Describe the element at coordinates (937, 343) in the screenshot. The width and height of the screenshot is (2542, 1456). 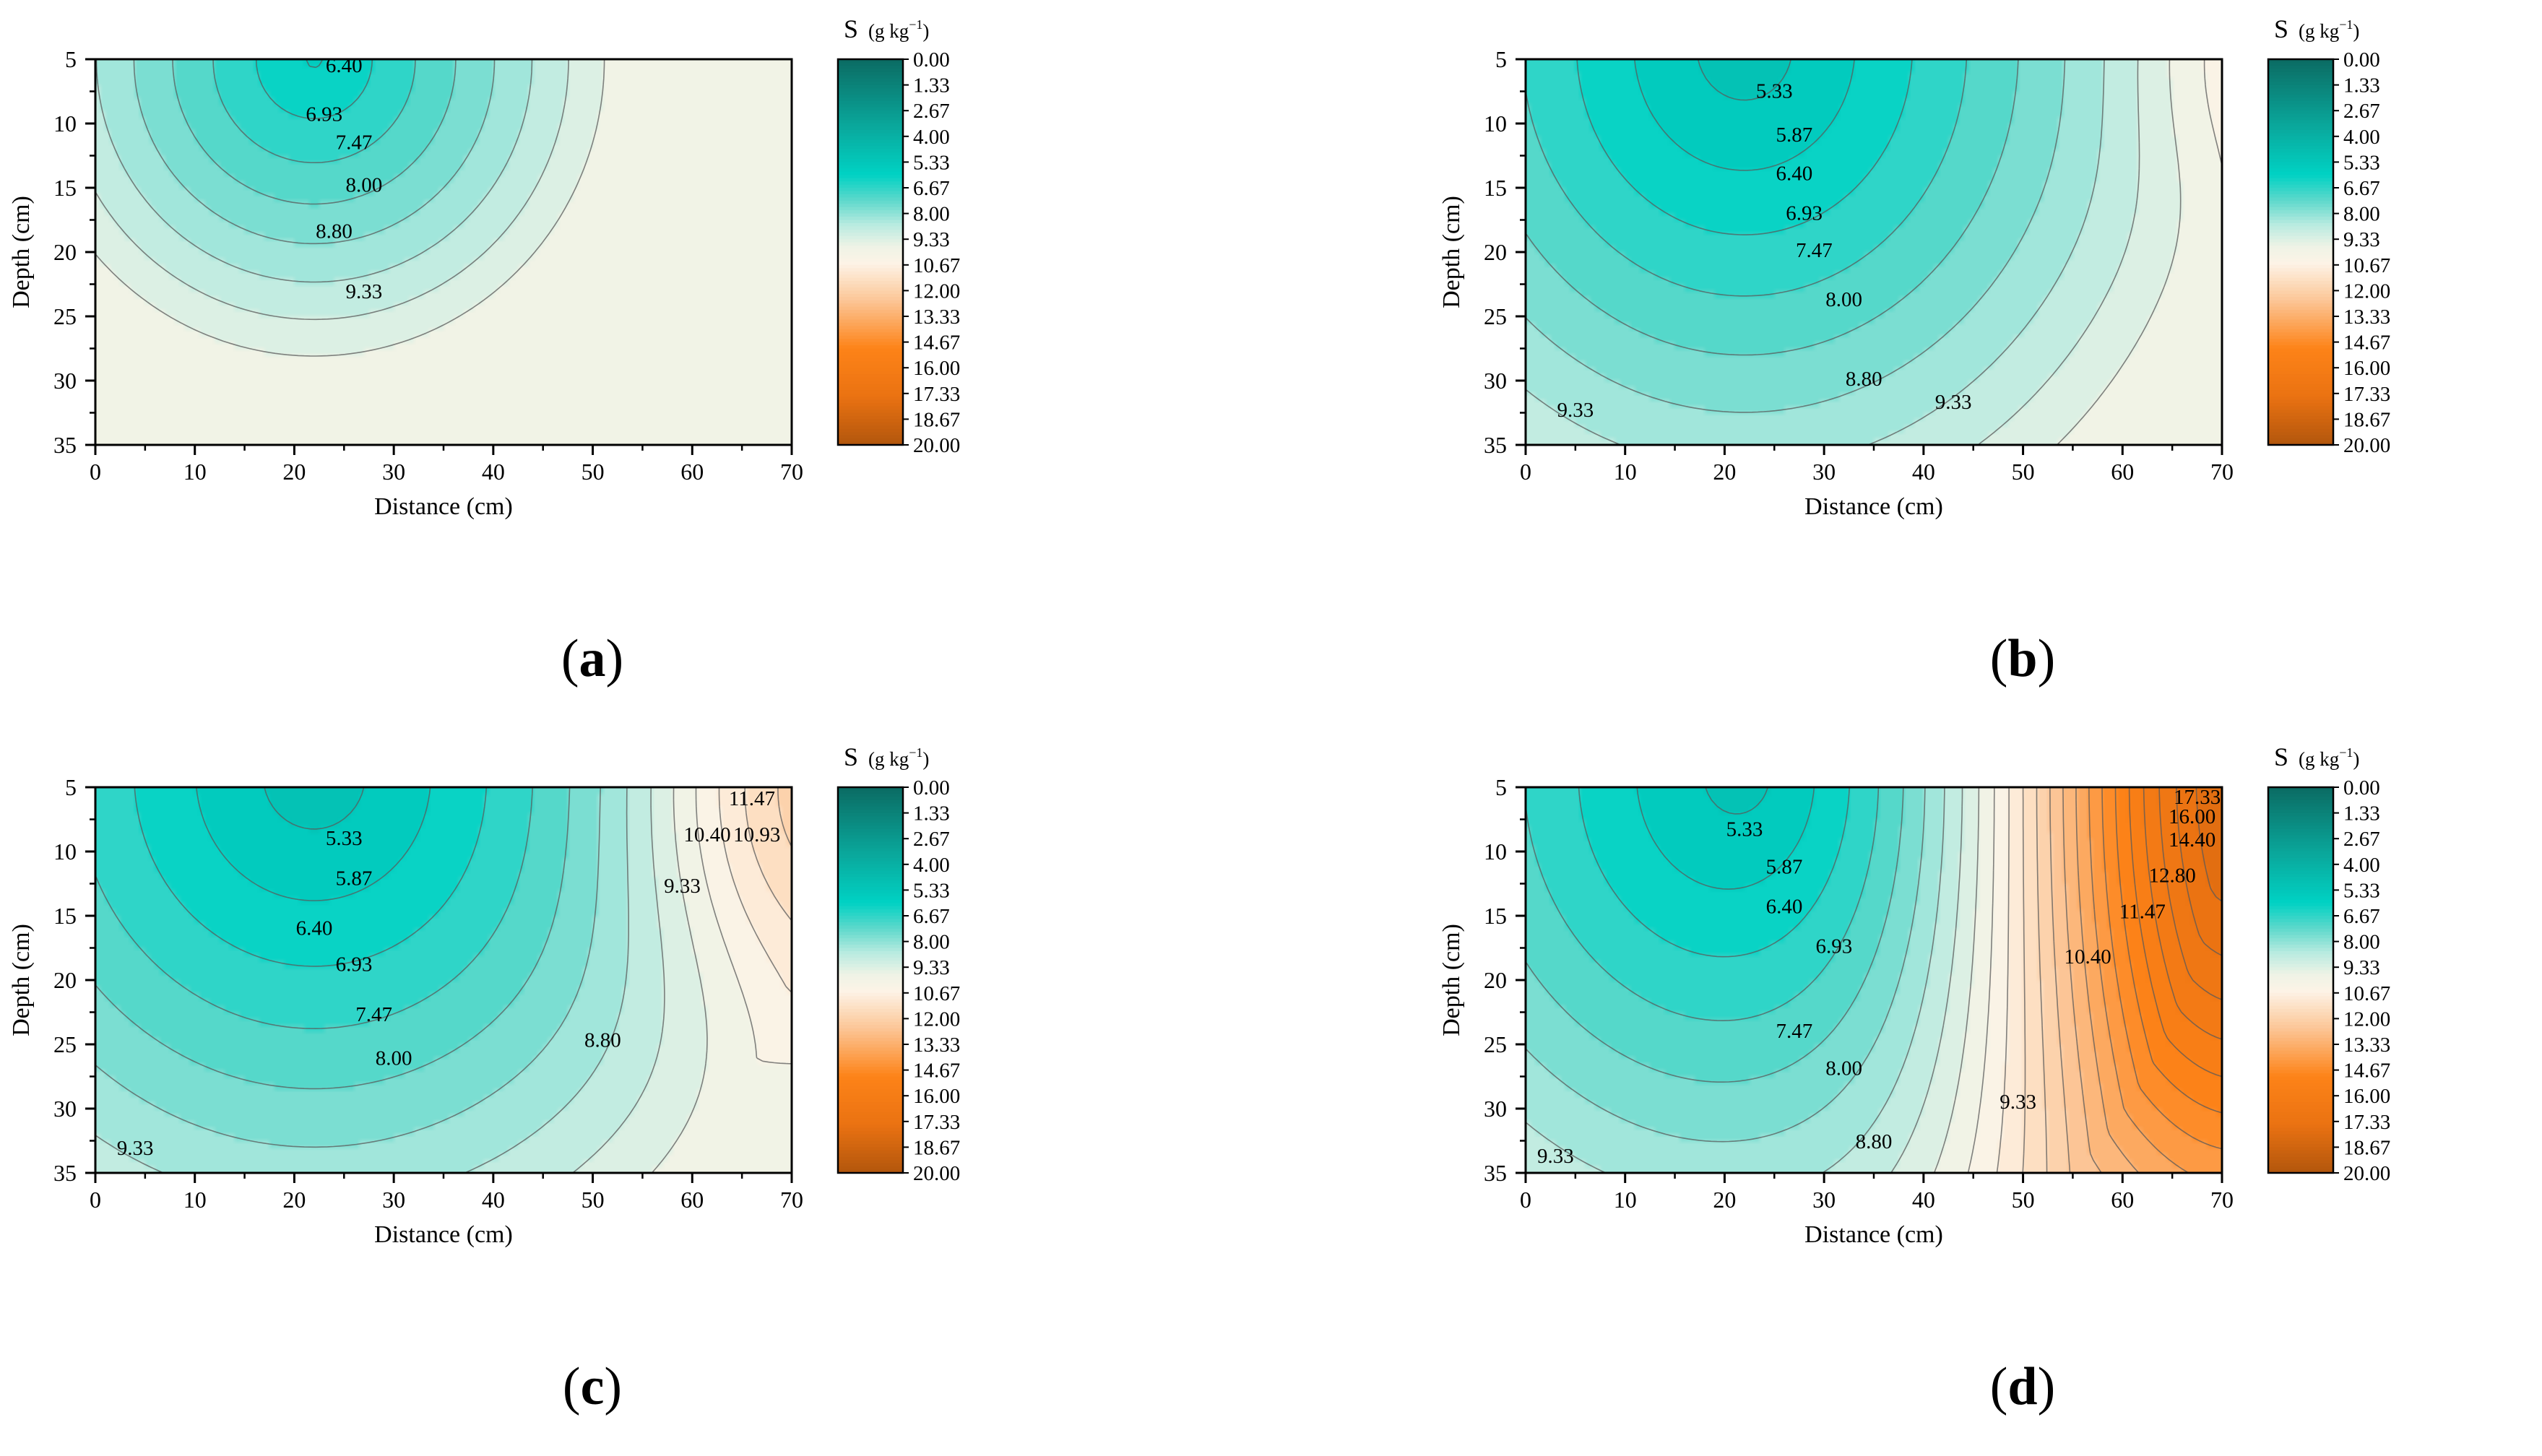
I see `colorbar-label-11: 14.67` at that location.